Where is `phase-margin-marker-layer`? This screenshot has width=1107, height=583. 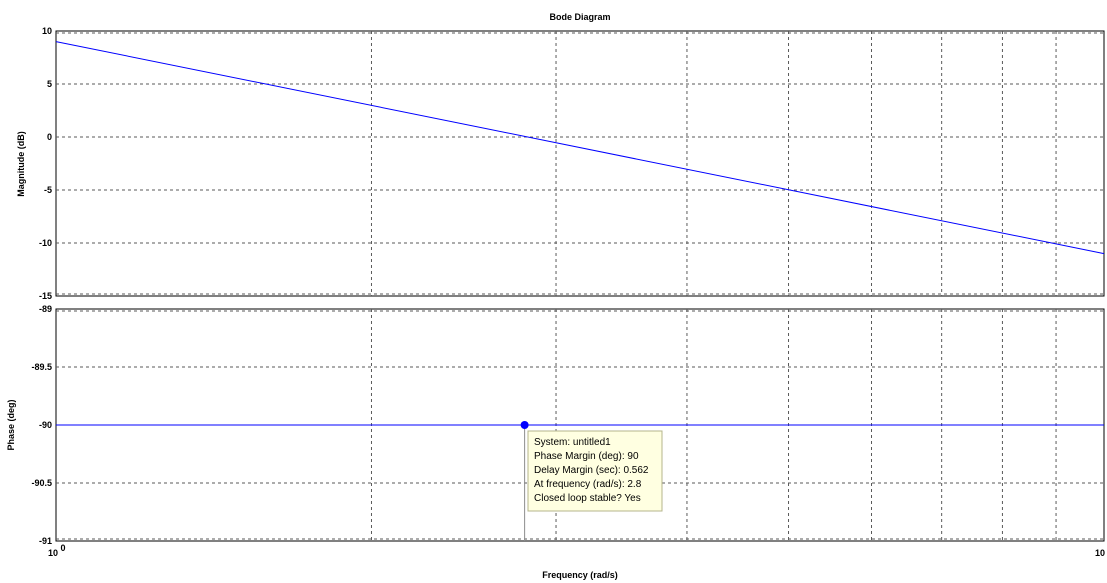
phase-margin-marker-layer is located at coordinates (524, 481).